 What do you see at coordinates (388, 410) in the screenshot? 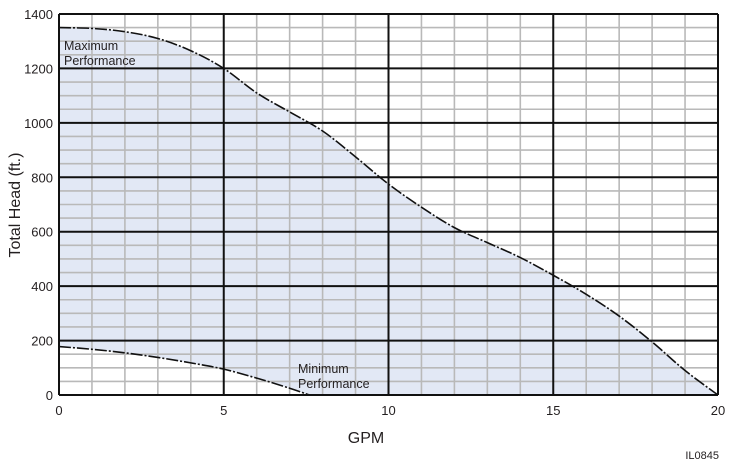
I see `x-tick-label: 10` at bounding box center [388, 410].